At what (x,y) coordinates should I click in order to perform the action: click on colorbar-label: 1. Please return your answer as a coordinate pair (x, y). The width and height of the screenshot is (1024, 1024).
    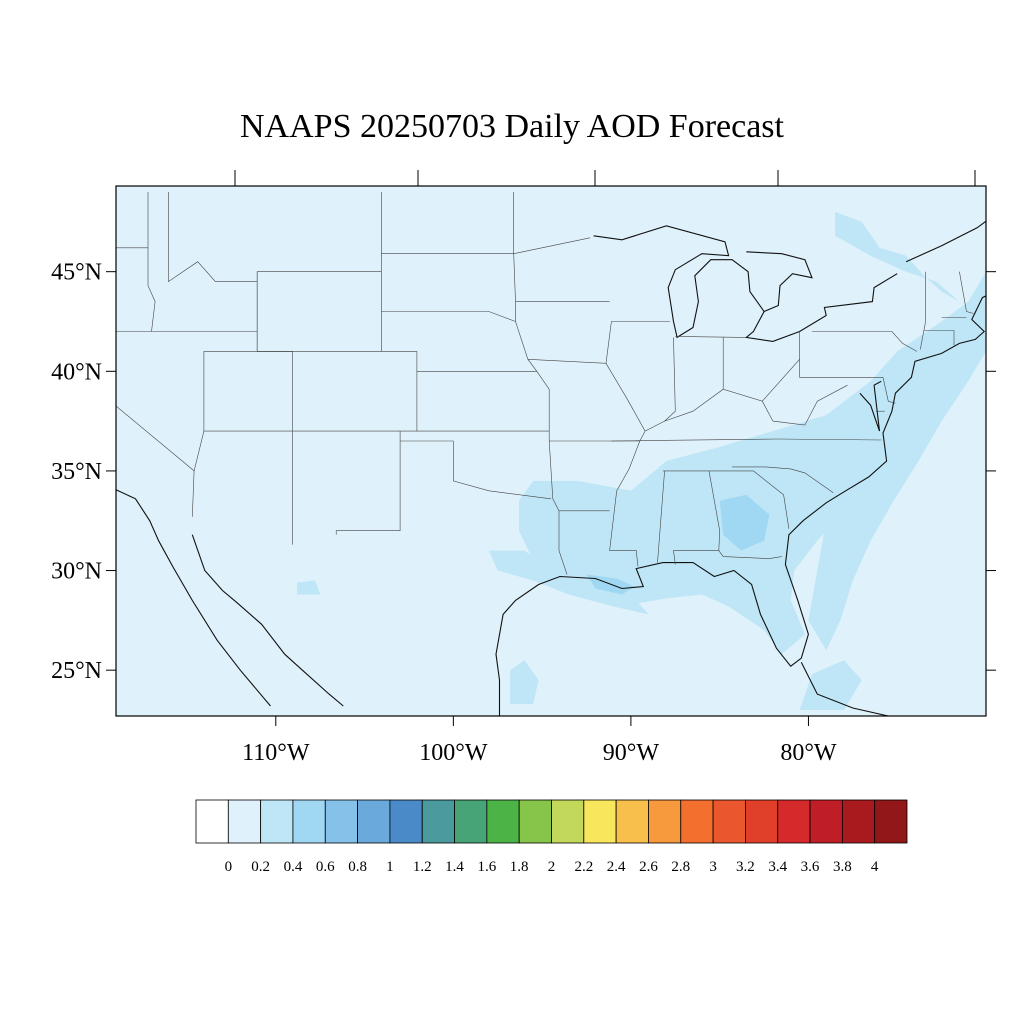
    Looking at the image, I should click on (390, 867).